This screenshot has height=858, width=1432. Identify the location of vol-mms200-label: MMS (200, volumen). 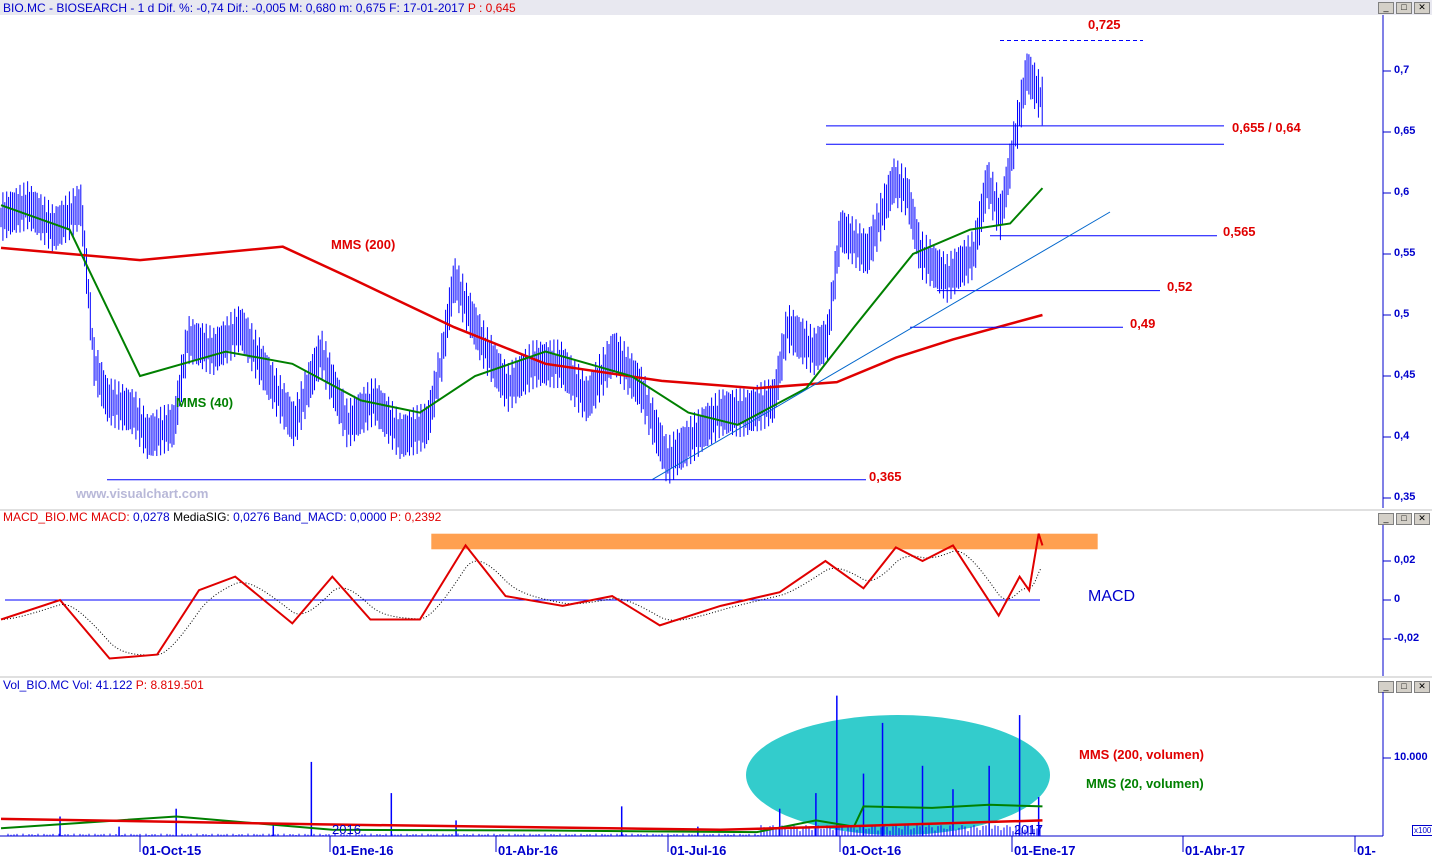
(1141, 754).